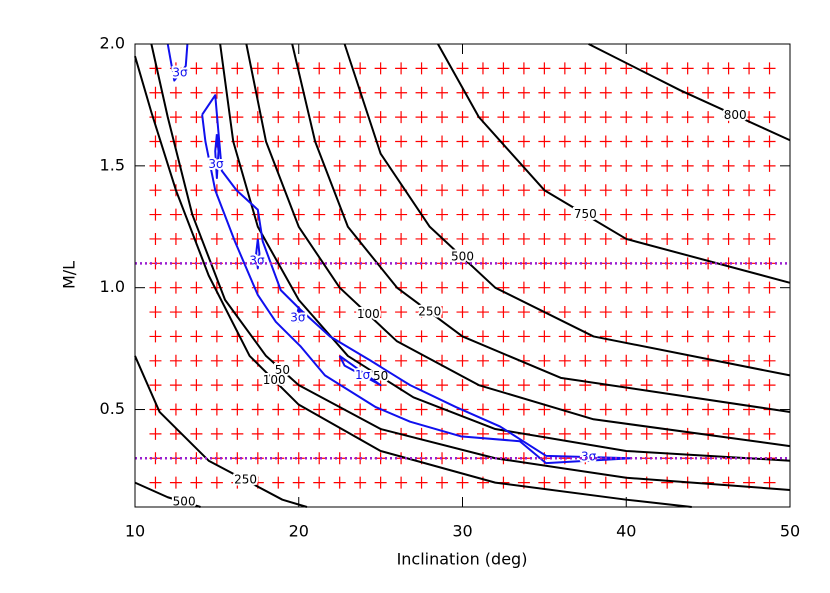 The width and height of the screenshot is (830, 593). What do you see at coordinates (585, 214) in the screenshot?
I see `contour-label: 750` at bounding box center [585, 214].